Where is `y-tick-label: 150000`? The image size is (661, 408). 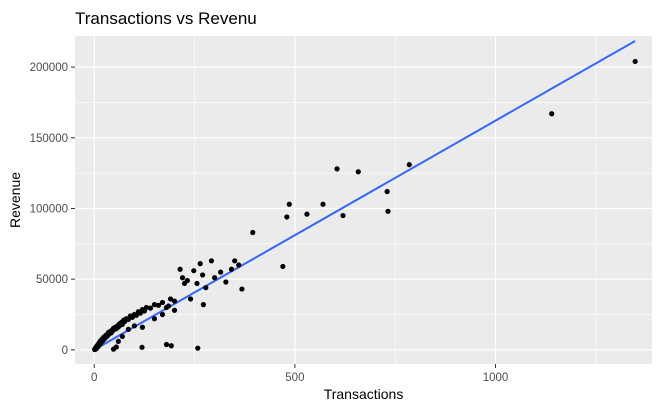
y-tick-label: 150000 is located at coordinates (49, 139).